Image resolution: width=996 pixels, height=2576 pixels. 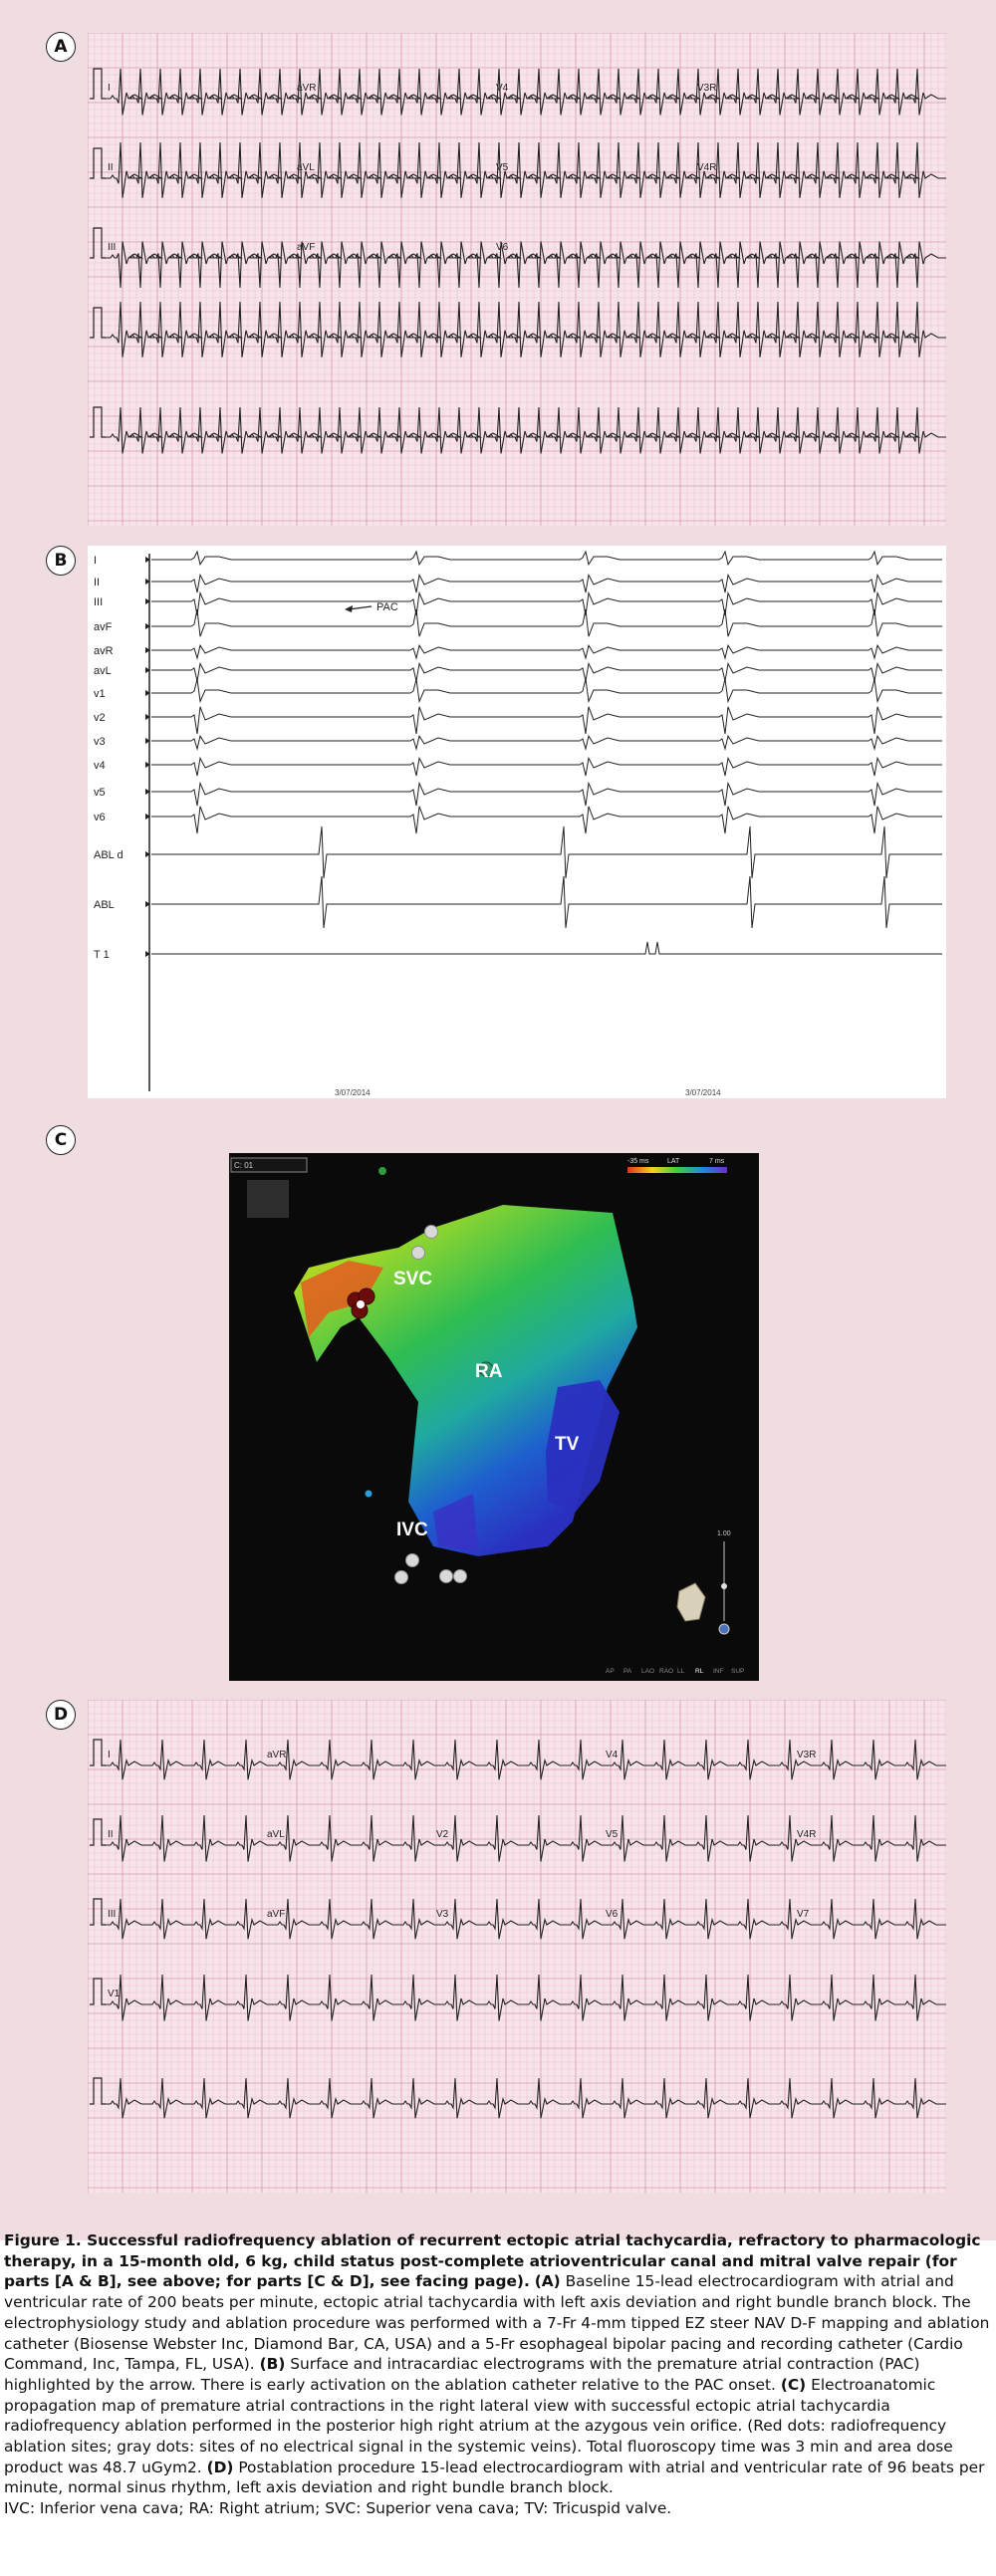 What do you see at coordinates (502, 247) in the screenshot?
I see `lead-label-v6: V6` at bounding box center [502, 247].